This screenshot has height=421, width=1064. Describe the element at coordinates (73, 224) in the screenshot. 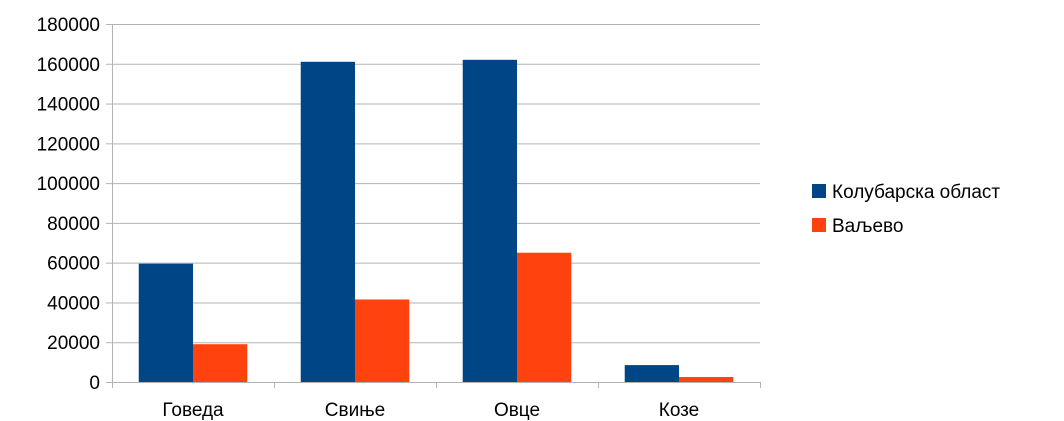

I see `y-tick-label: 80000` at that location.